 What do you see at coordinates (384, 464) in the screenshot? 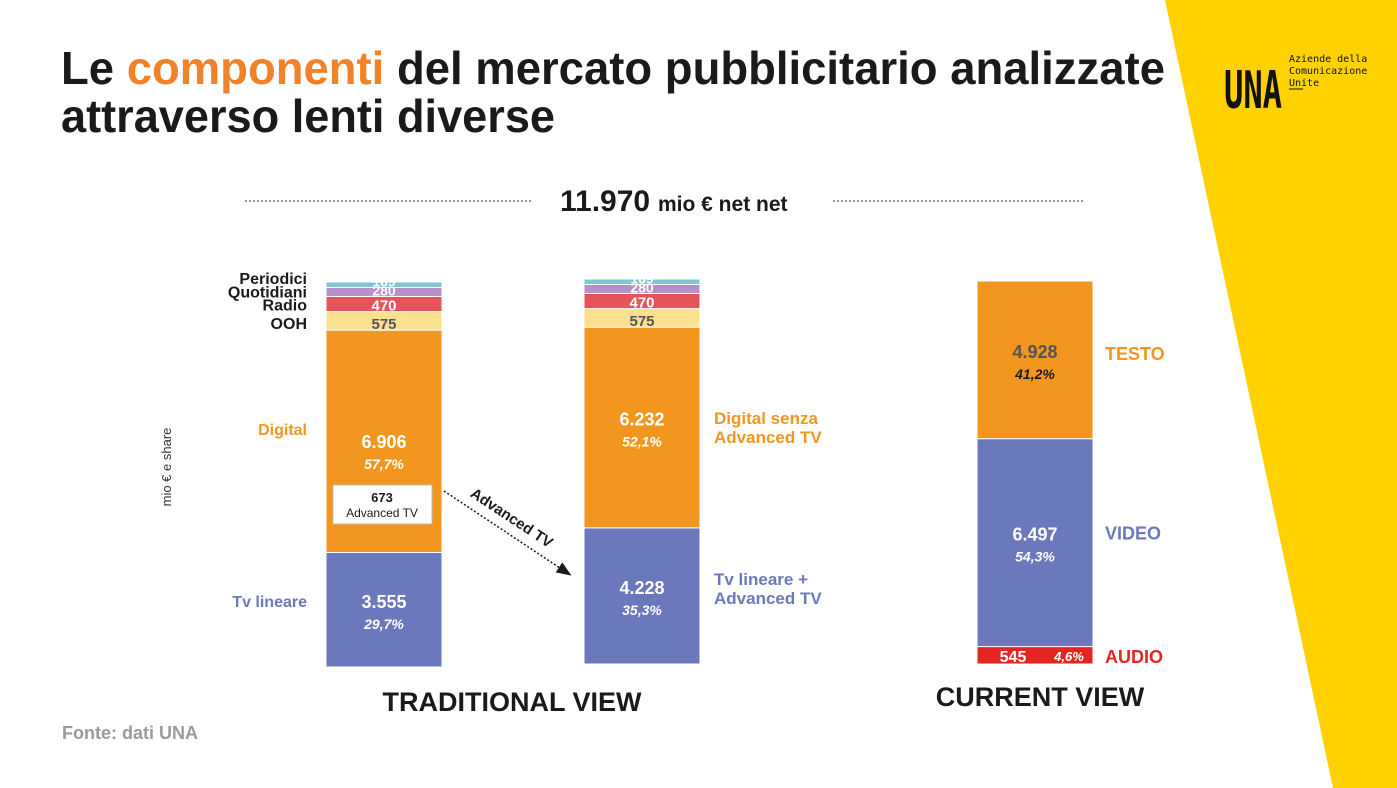
I see `bar1-digital-share: 57,7%` at bounding box center [384, 464].